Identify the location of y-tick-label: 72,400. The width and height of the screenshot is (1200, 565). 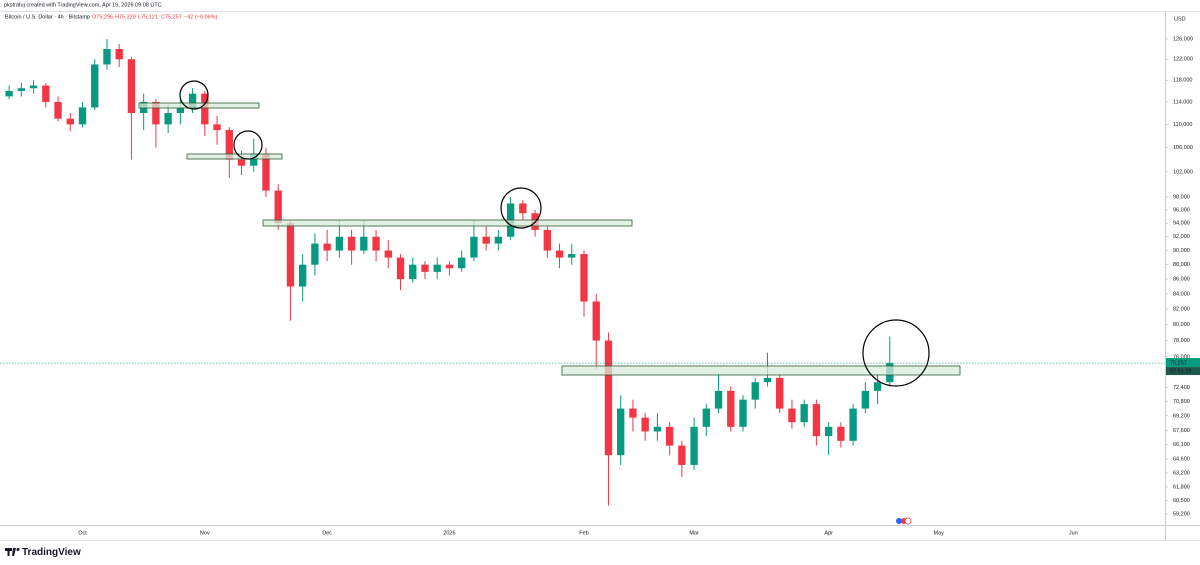
(1181, 388).